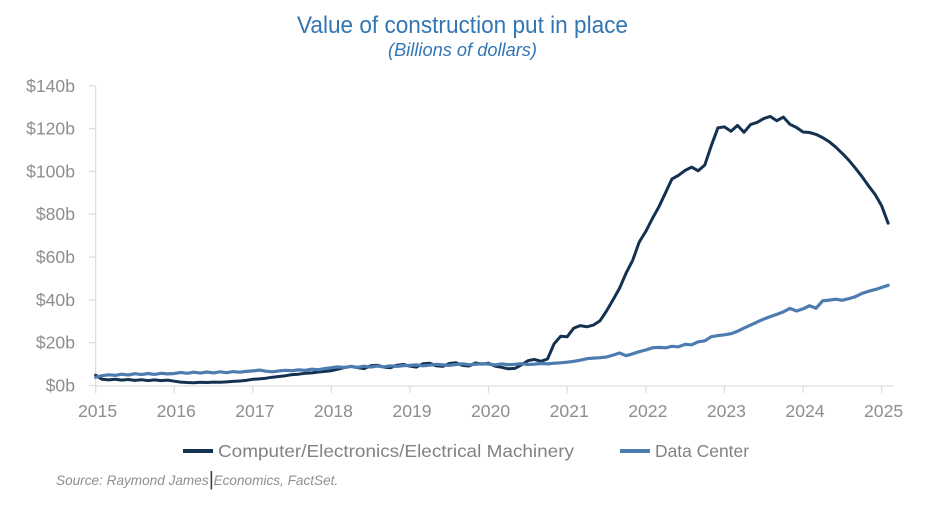 Image resolution: width=936 pixels, height=515 pixels. Describe the element at coordinates (462, 50) in the screenshot. I see `svg-text: (Billions of dollars)` at that location.